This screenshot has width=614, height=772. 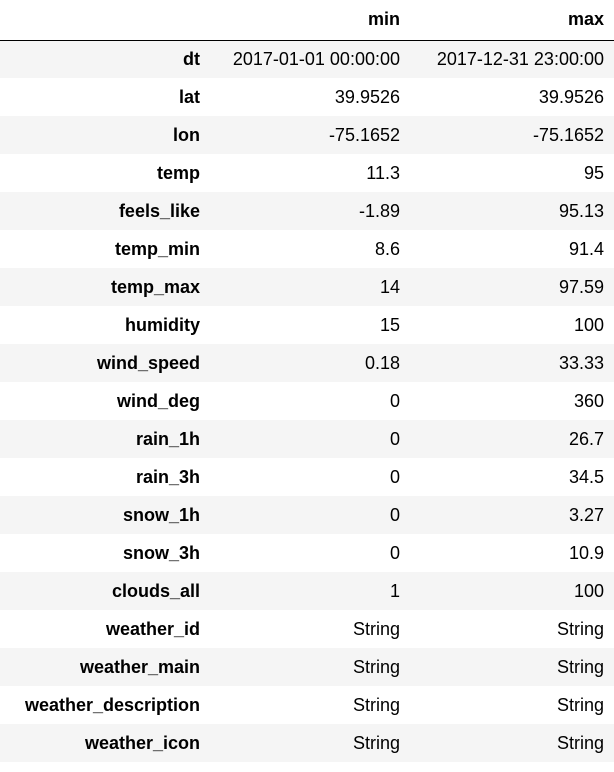 What do you see at coordinates (586, 552) in the screenshot?
I see `cell-max: 10.9` at bounding box center [586, 552].